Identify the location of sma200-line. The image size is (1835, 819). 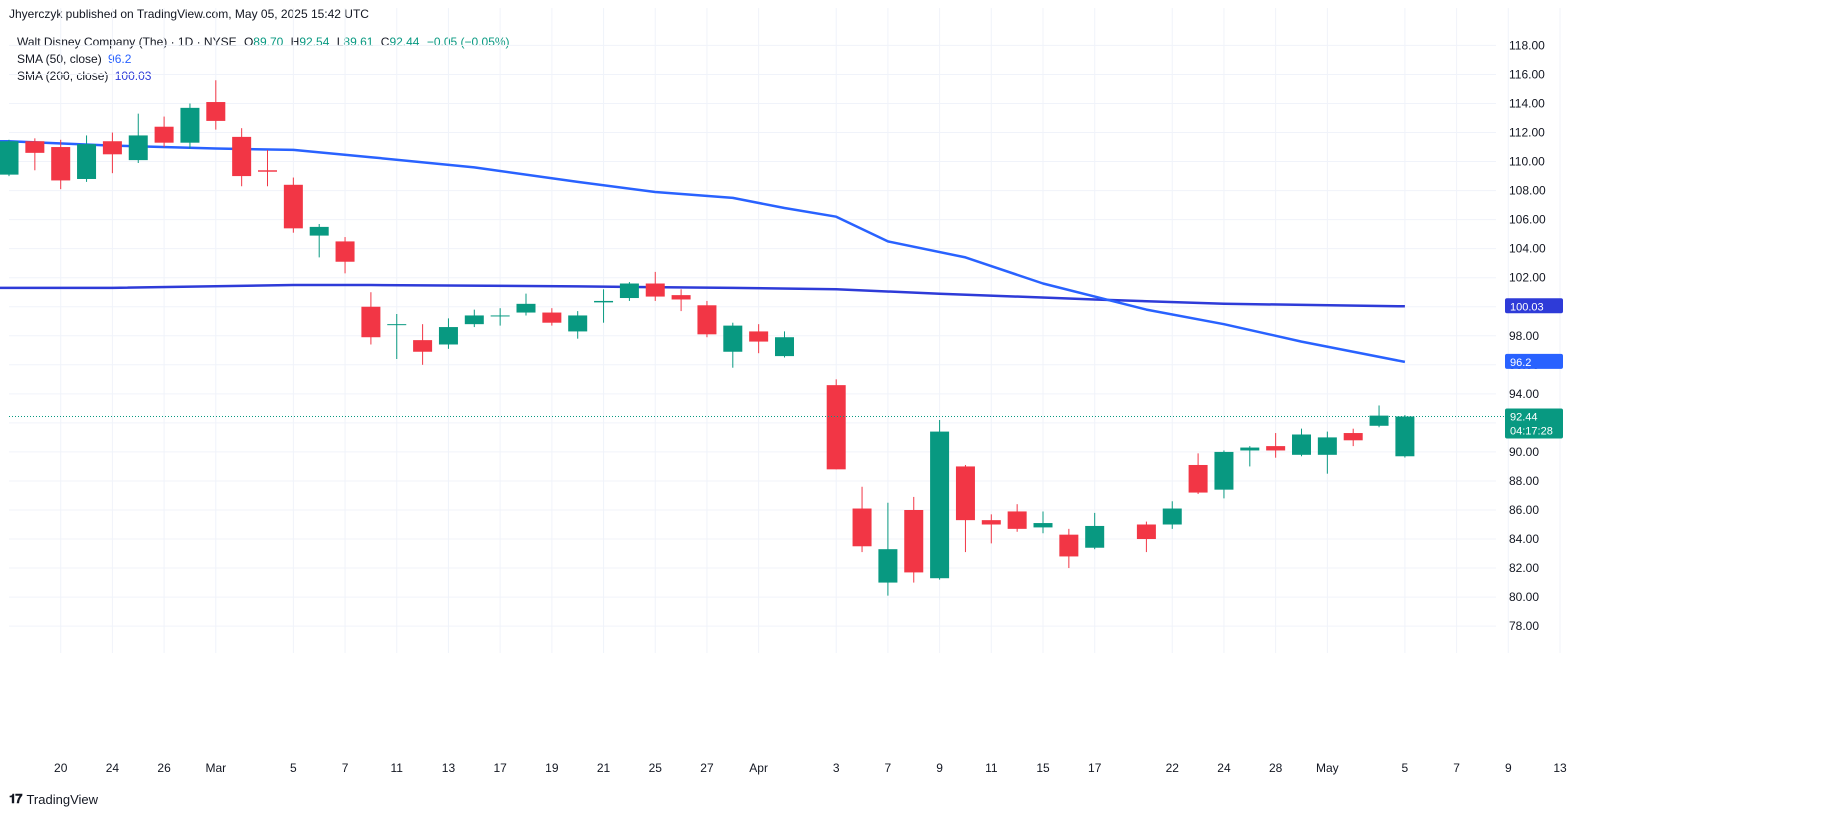
(702, 295).